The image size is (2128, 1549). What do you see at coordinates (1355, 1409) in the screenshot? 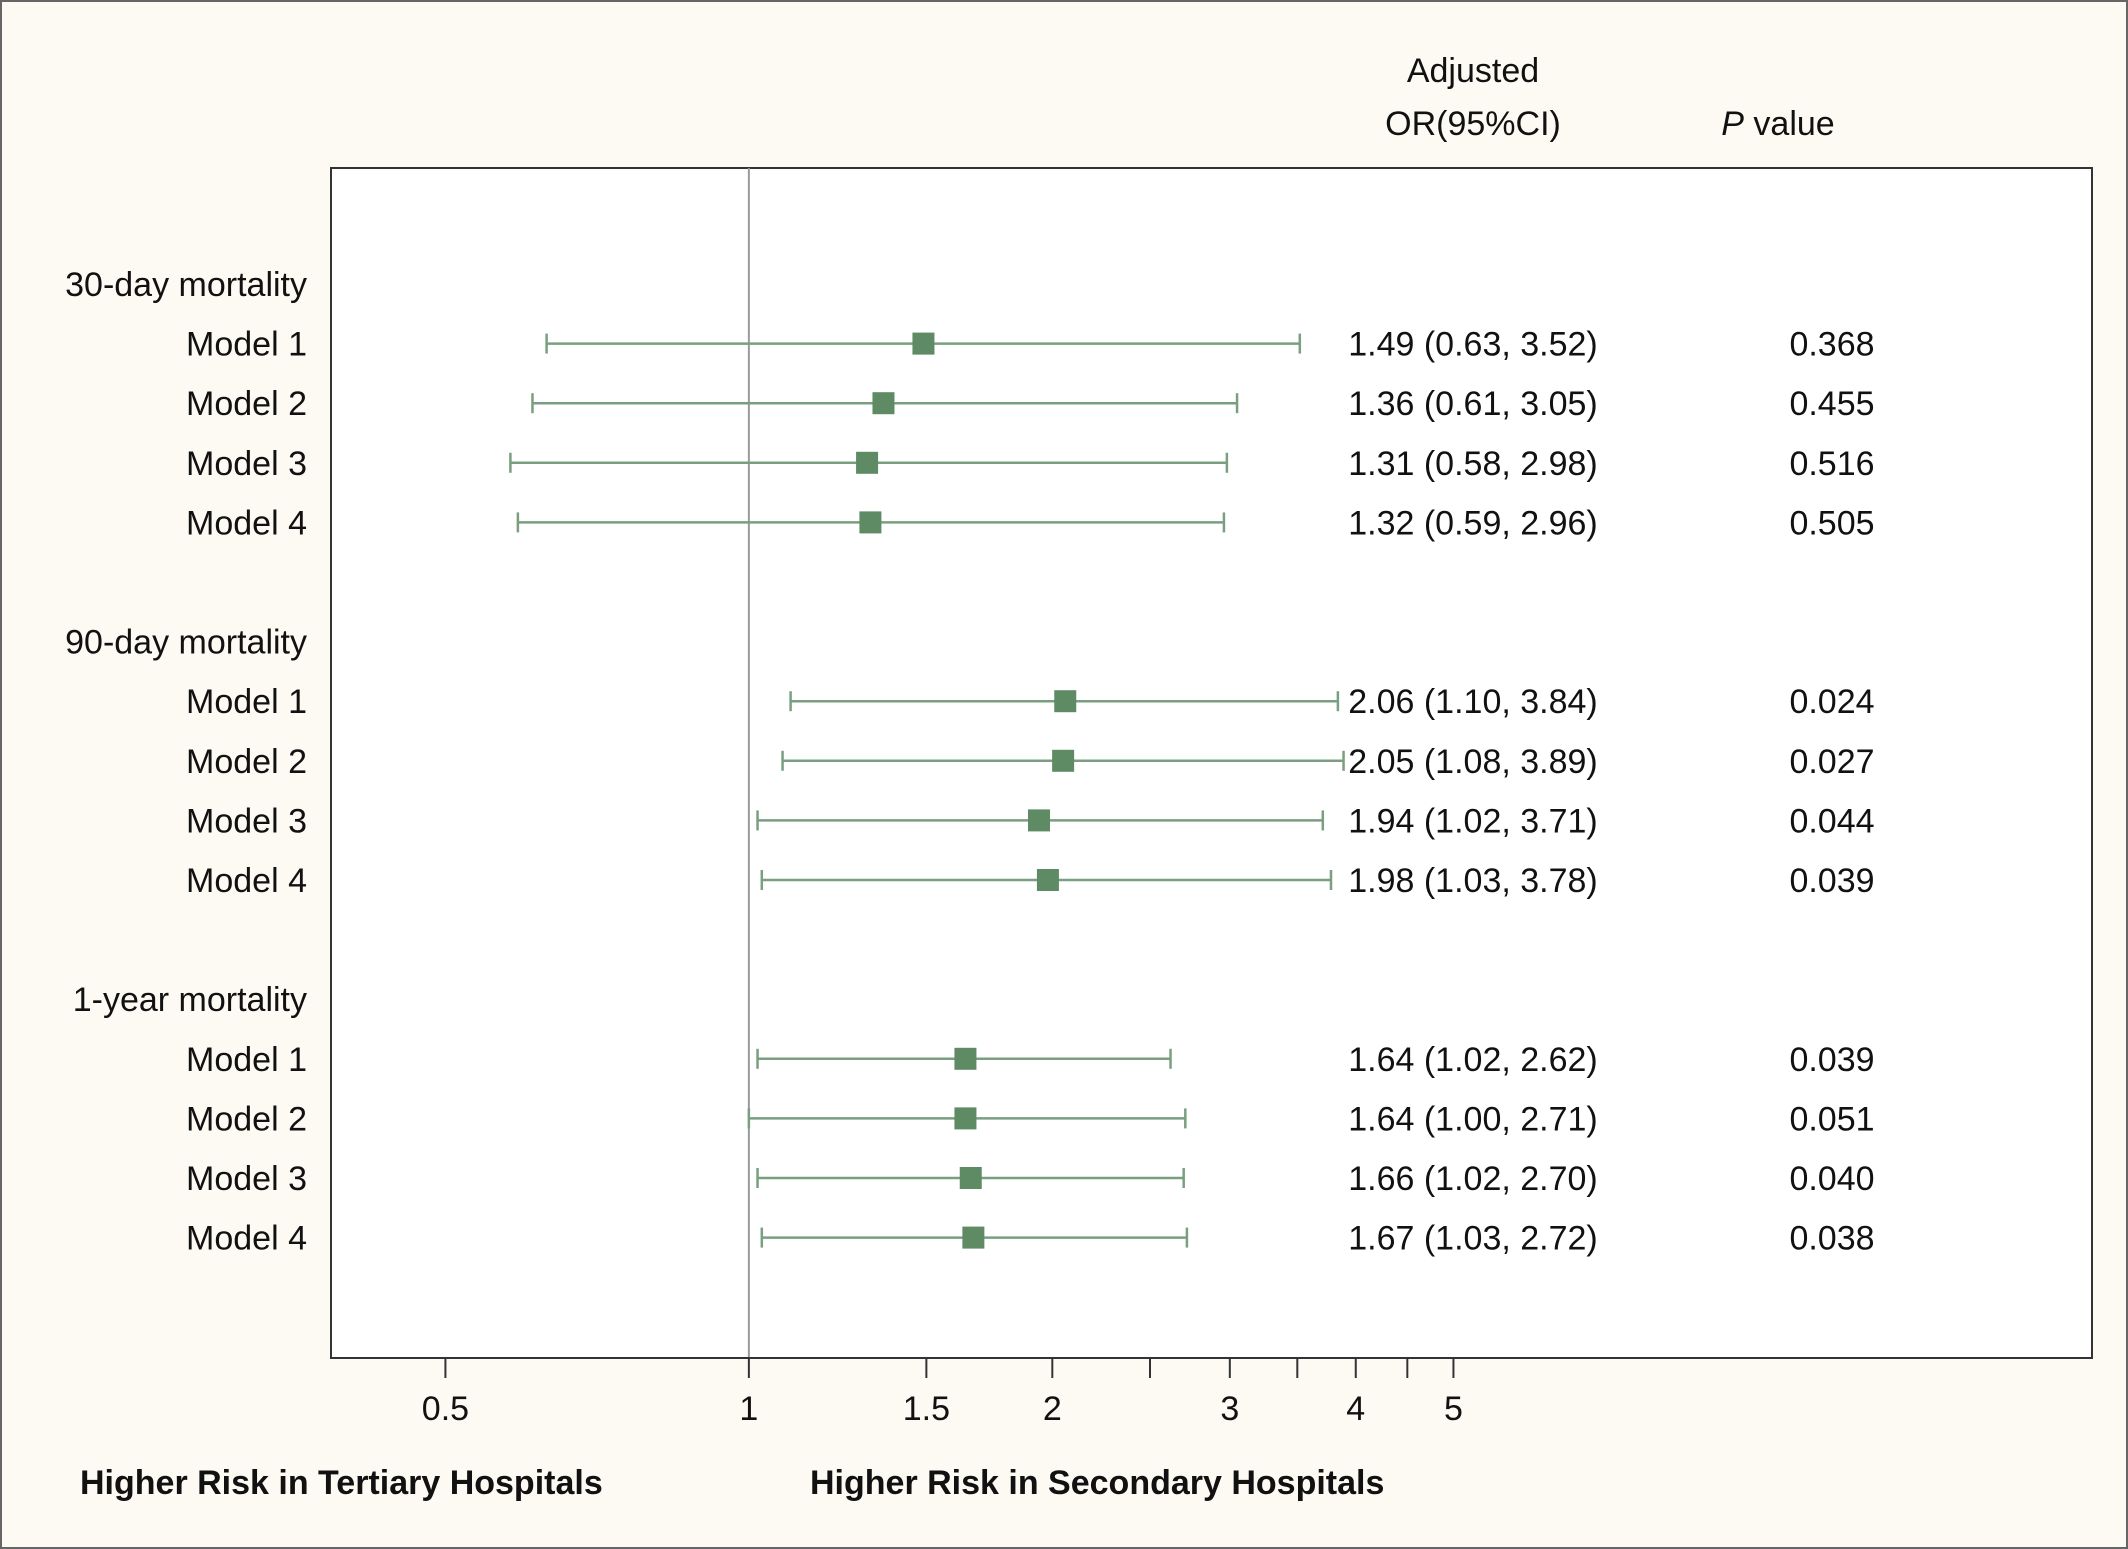
I see `x-tick-label: 4` at bounding box center [1355, 1409].